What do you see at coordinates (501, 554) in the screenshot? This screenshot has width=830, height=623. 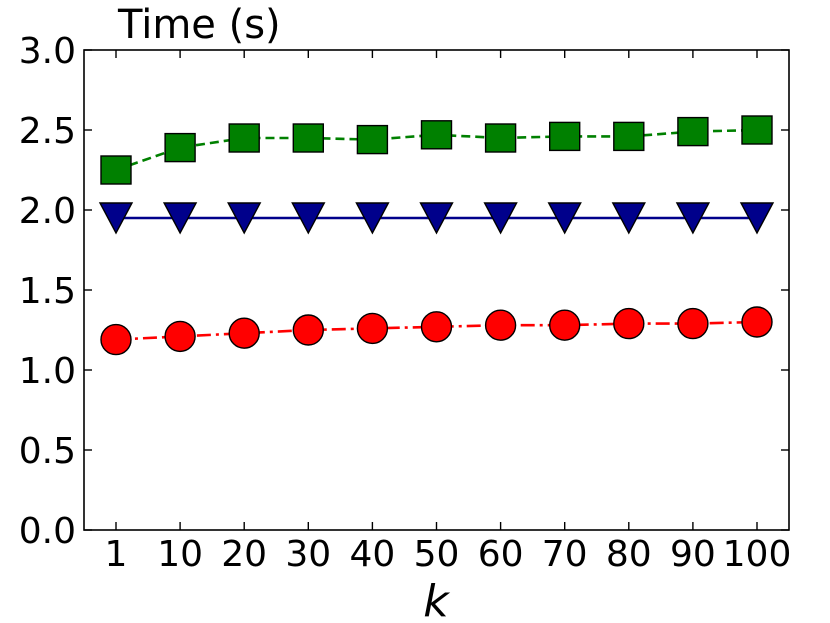 I see `x-tick-label: 60` at bounding box center [501, 554].